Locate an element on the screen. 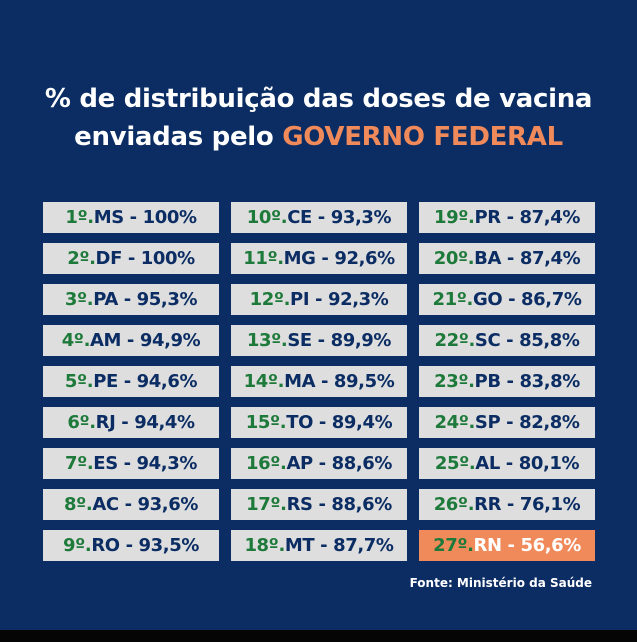  rank-number: 14º. is located at coordinates (264, 381).